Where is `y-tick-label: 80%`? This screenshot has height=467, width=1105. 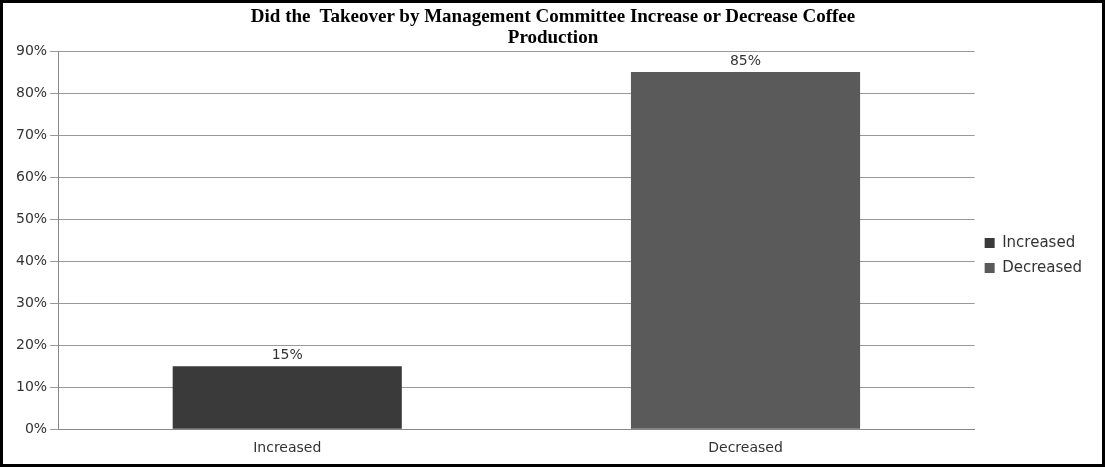
y-tick-label: 80% is located at coordinates (31, 91).